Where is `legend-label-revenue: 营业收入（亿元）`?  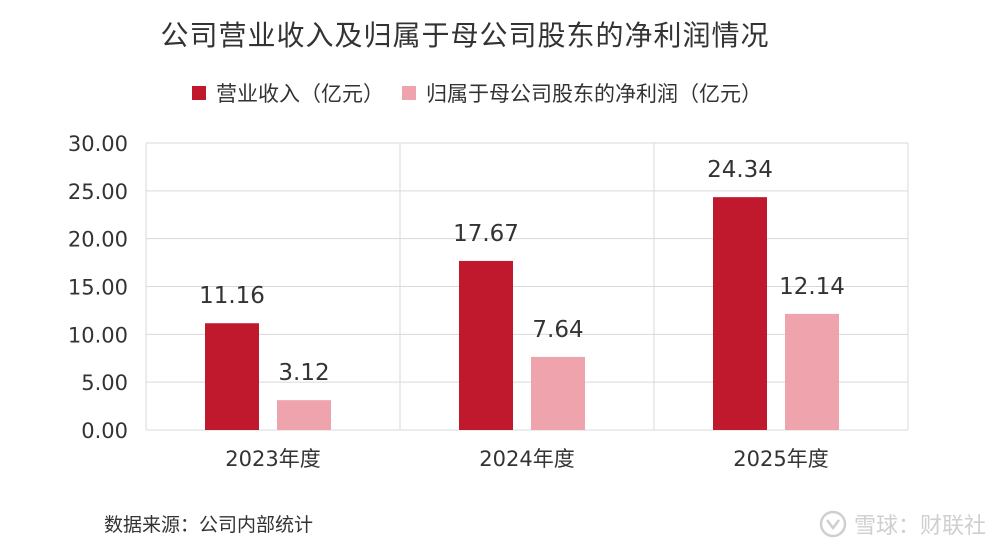
legend-label-revenue: 营业收入（亿元） is located at coordinates (300, 94).